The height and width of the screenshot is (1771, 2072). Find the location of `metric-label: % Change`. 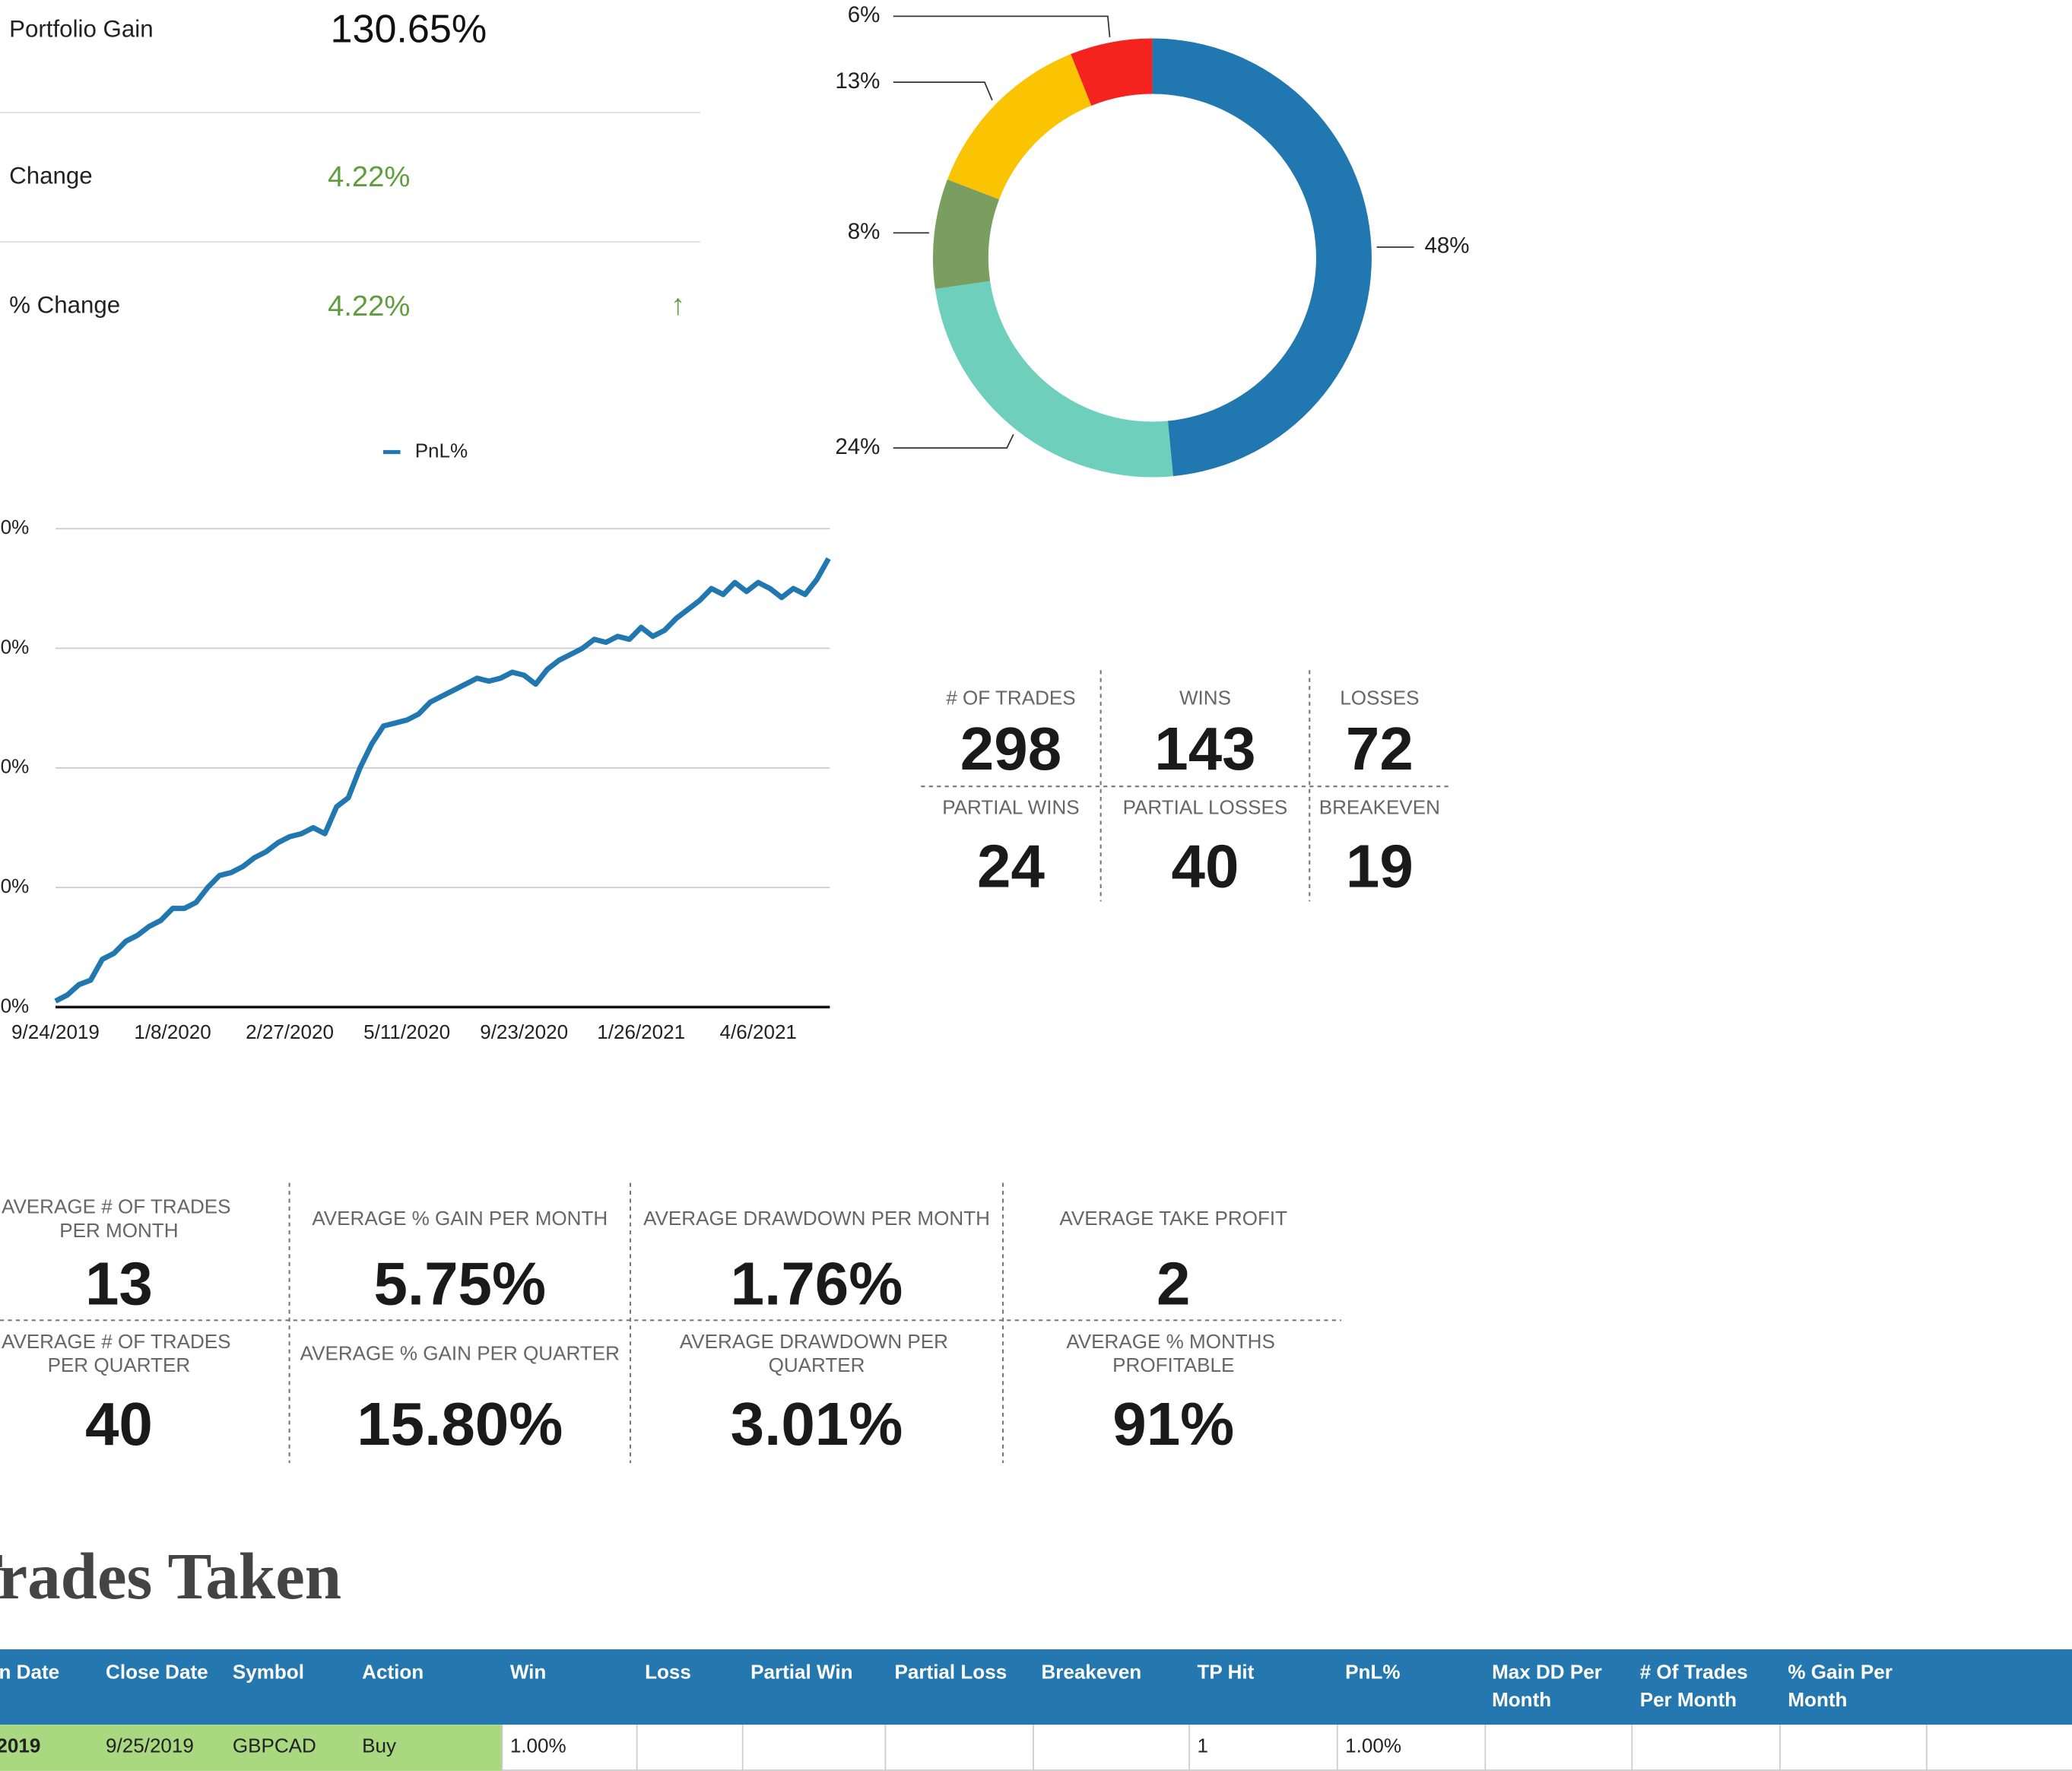

metric-label: % Change is located at coordinates (64, 305).